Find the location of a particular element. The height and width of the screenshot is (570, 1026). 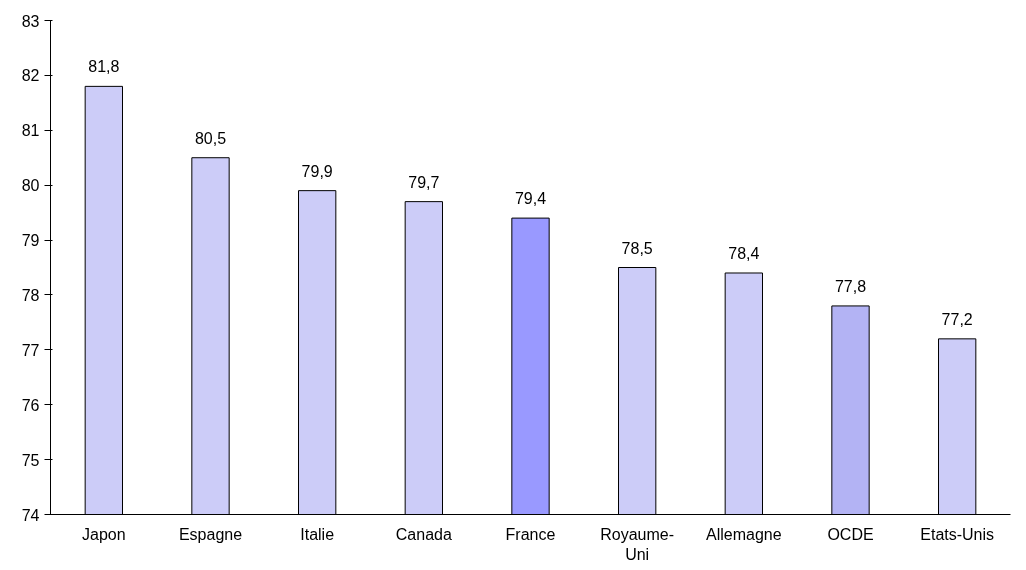

y-tick-label: 79 is located at coordinates (30, 241).